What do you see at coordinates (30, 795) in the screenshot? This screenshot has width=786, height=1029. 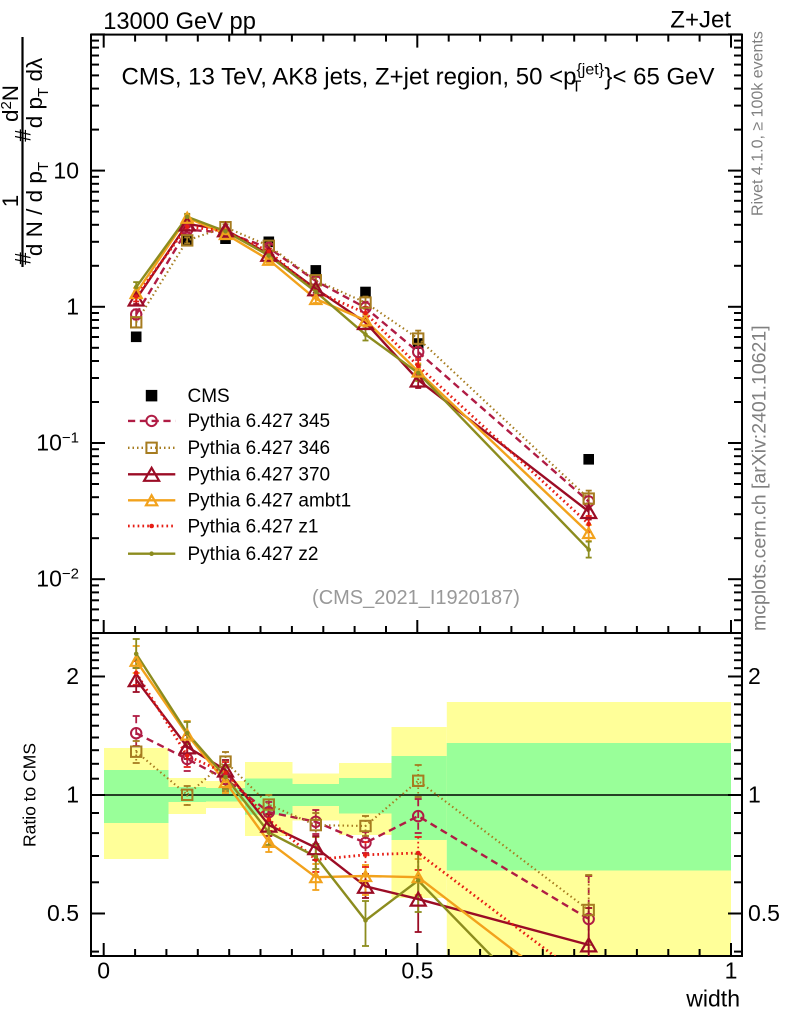 I see `svg-text: Ratio to CMS` at bounding box center [30, 795].